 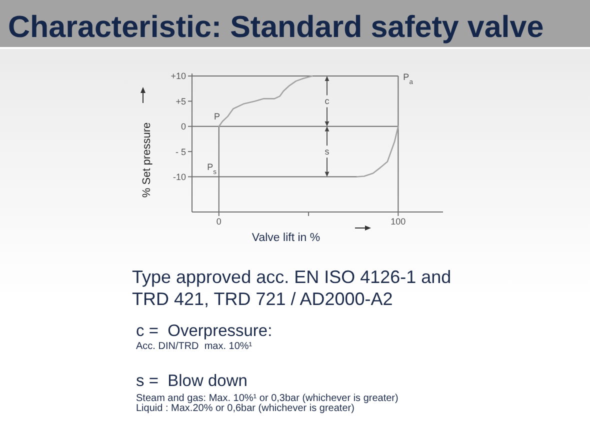 What do you see at coordinates (183, 127) in the screenshot?
I see `y-tick-label: 0` at bounding box center [183, 127].